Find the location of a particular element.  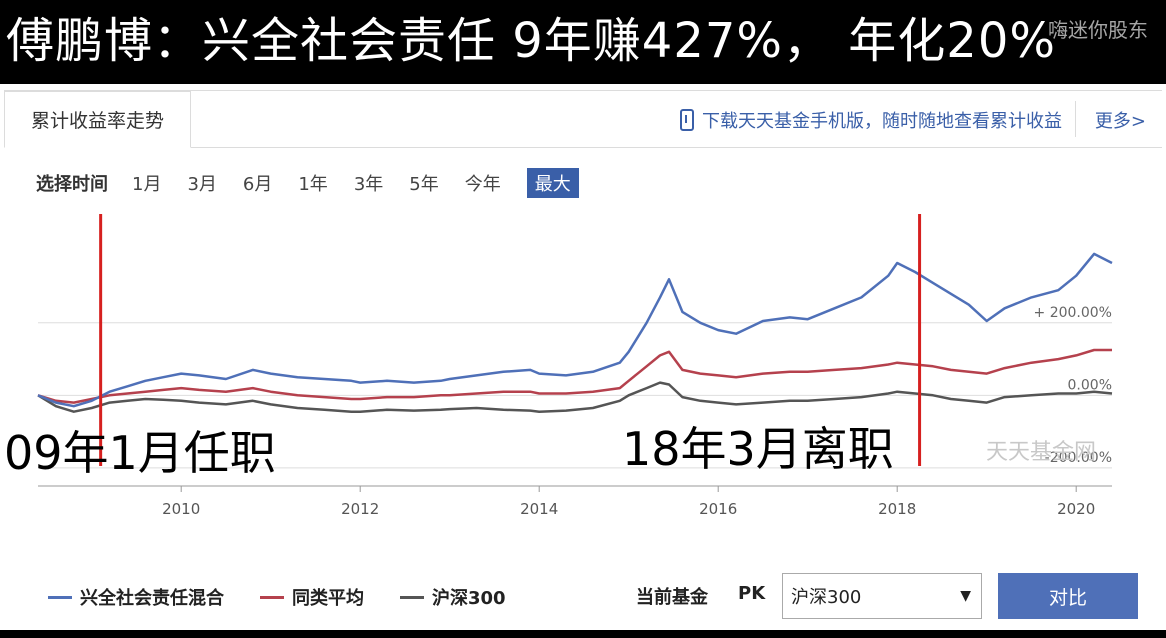

x-tick-label: 2018 is located at coordinates (897, 509).